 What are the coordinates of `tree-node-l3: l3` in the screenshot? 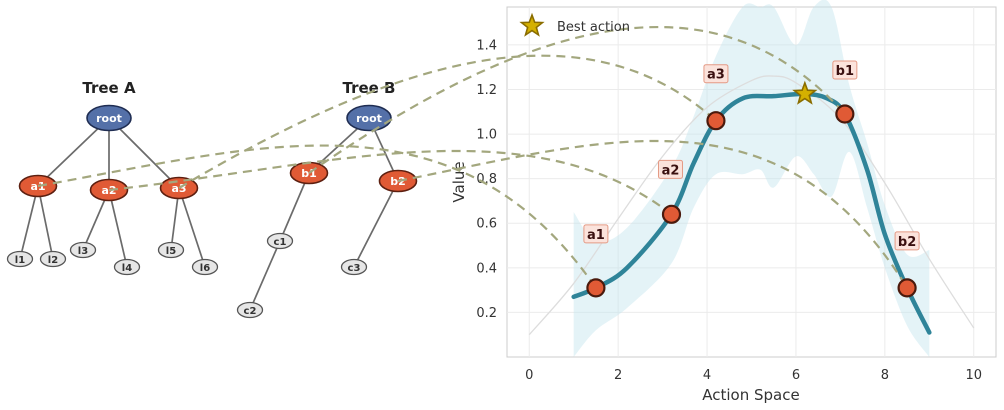 It's located at (83, 250).